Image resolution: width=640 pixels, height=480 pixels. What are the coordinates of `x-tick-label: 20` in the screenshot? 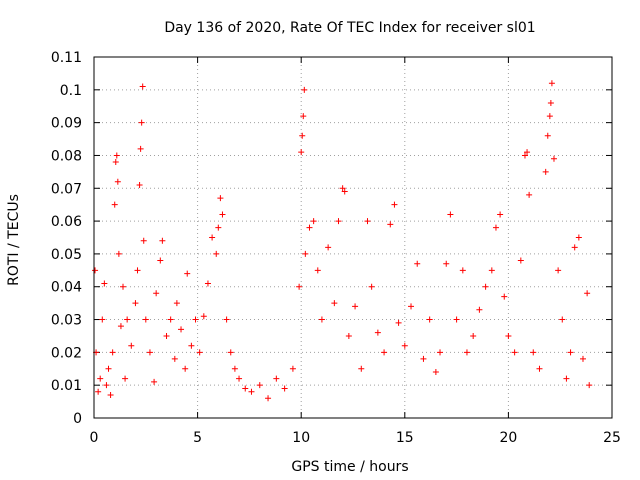 It's located at (508, 438).